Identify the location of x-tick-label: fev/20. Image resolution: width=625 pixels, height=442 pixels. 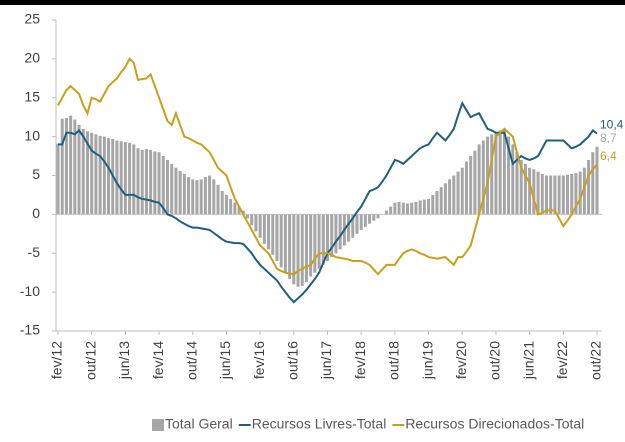
(461, 360).